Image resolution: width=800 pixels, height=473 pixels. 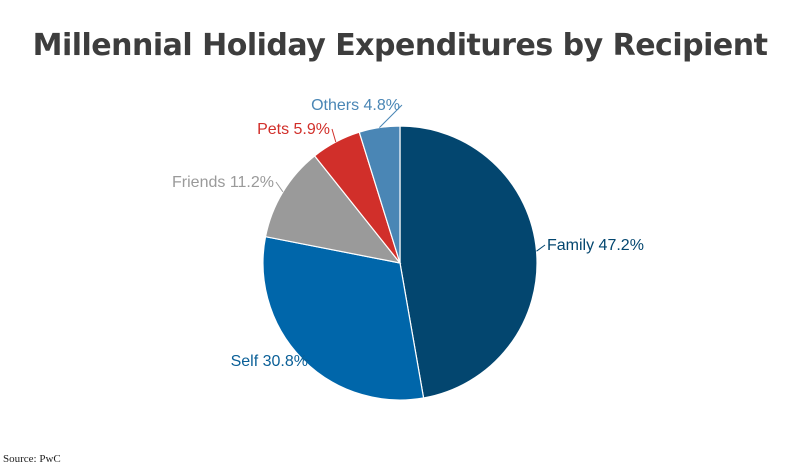 What do you see at coordinates (334, 135) in the screenshot?
I see `leader-line-pets` at bounding box center [334, 135].